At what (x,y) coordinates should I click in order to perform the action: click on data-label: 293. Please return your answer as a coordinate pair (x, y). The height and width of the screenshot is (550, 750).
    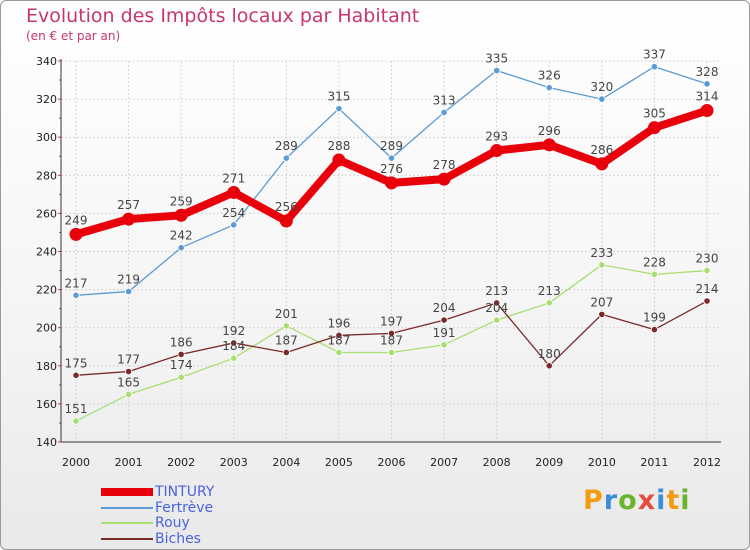
    Looking at the image, I should click on (496, 137).